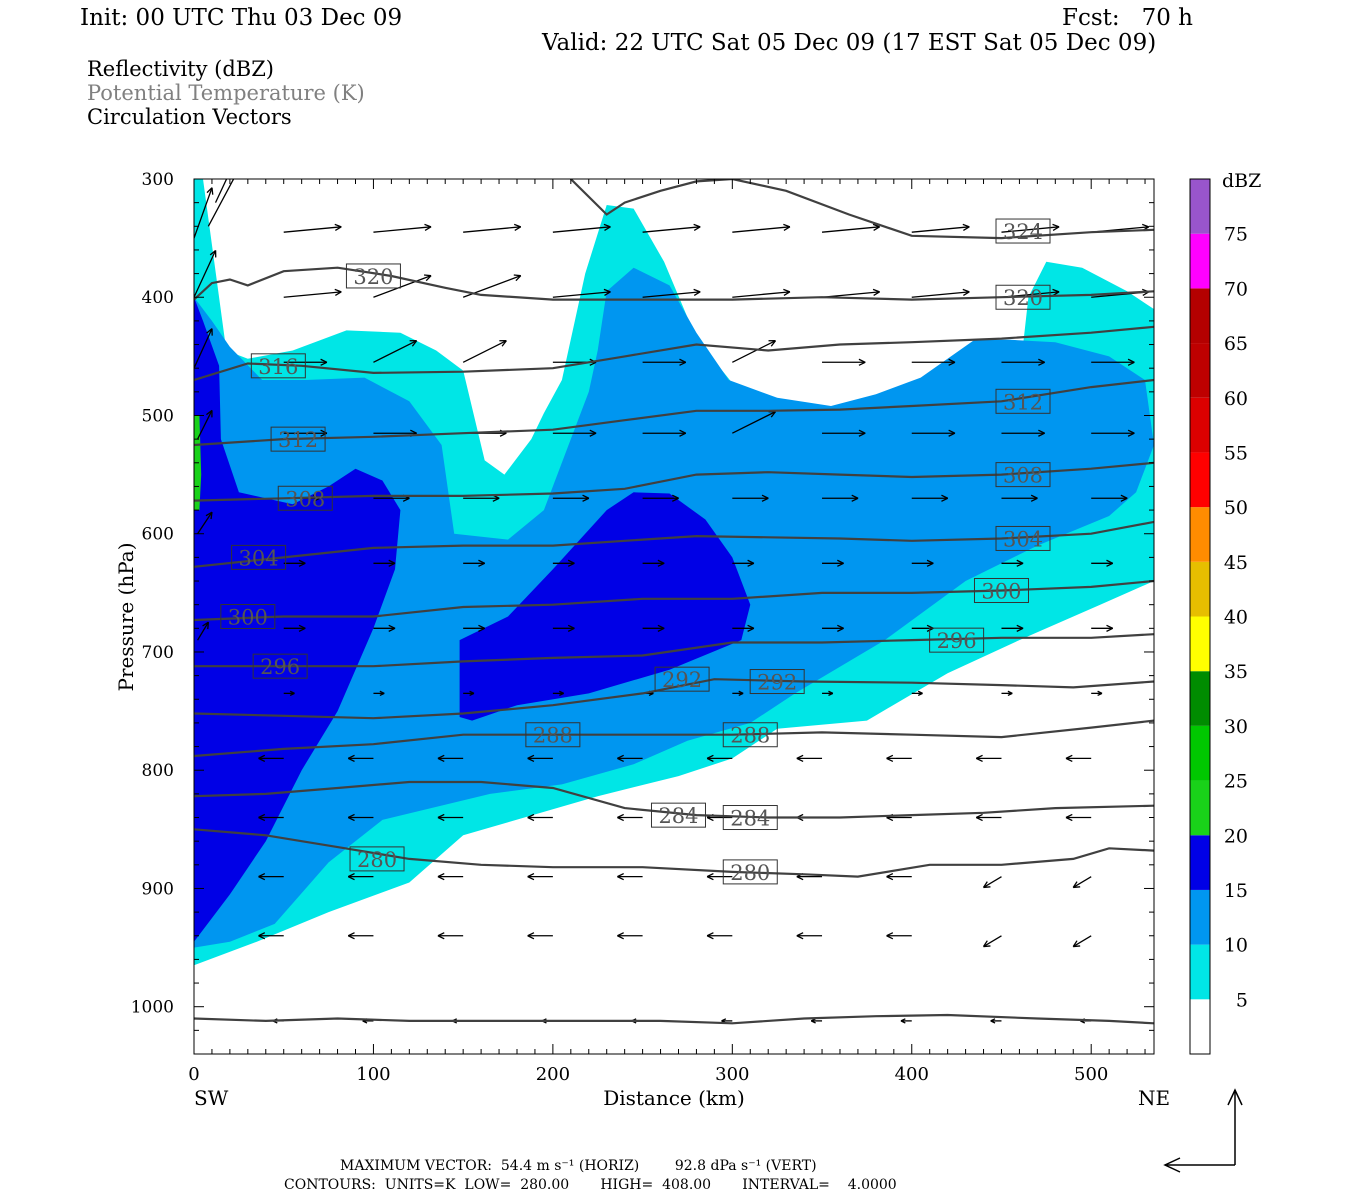  Describe the element at coordinates (682, 679) in the screenshot. I see `theta-label-292: 292` at that location.